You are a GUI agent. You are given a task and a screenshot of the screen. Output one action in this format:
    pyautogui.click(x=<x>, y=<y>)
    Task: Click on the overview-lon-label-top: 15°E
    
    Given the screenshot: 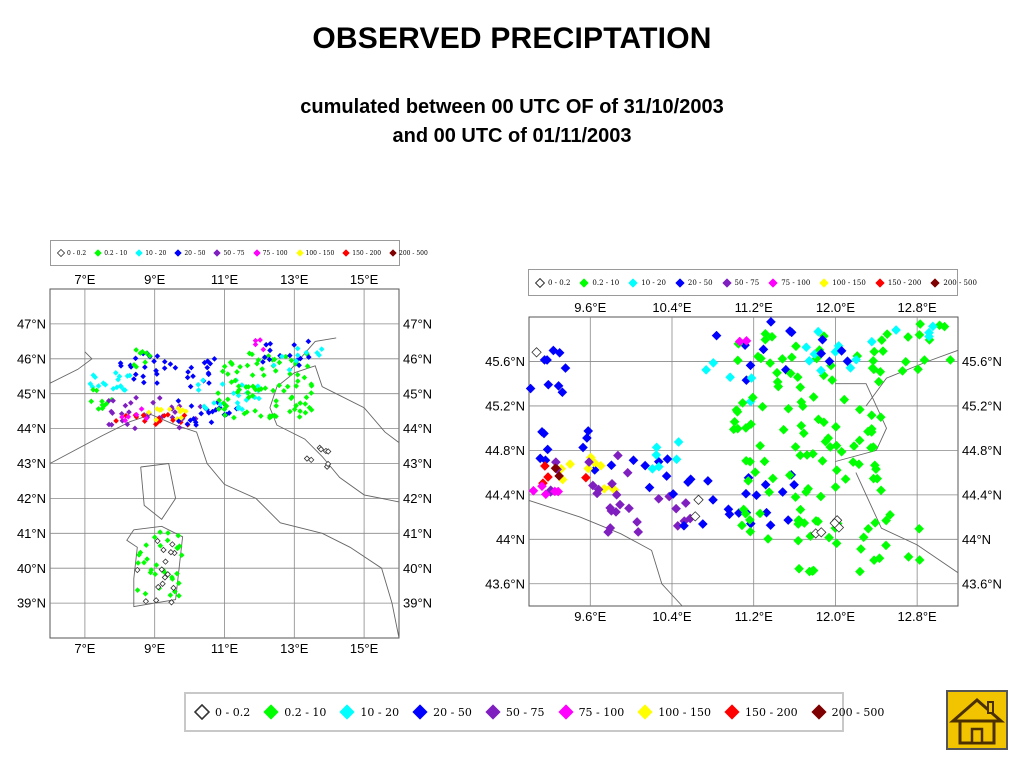 What is the action you would take?
    pyautogui.click(x=364, y=279)
    